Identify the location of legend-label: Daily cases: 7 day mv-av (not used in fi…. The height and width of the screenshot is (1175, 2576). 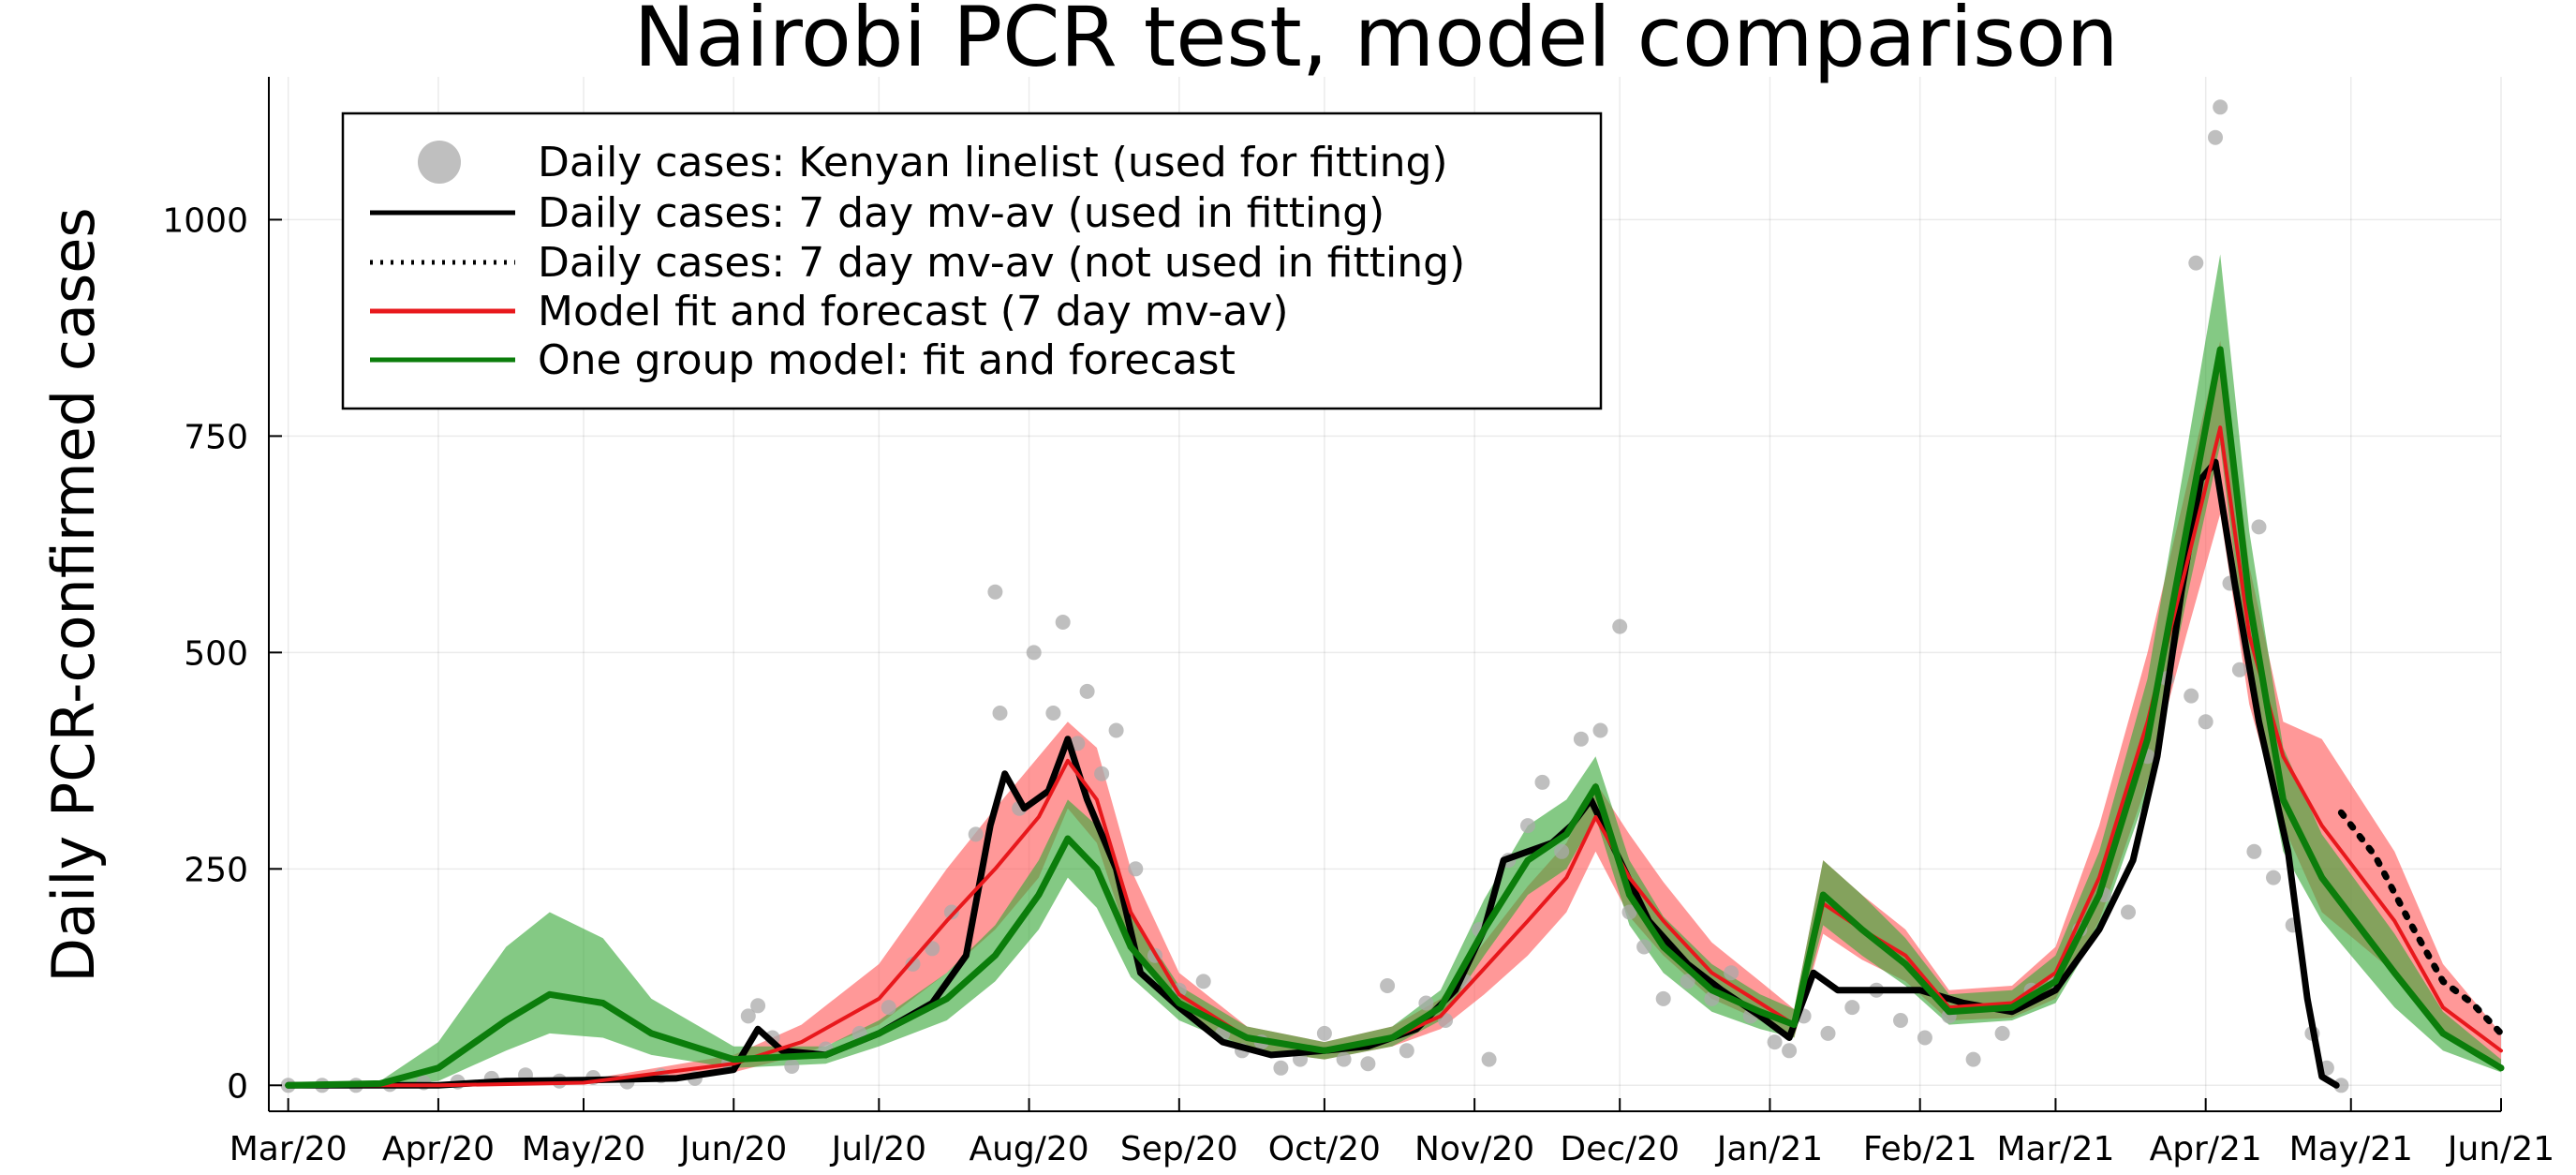
(1002, 263).